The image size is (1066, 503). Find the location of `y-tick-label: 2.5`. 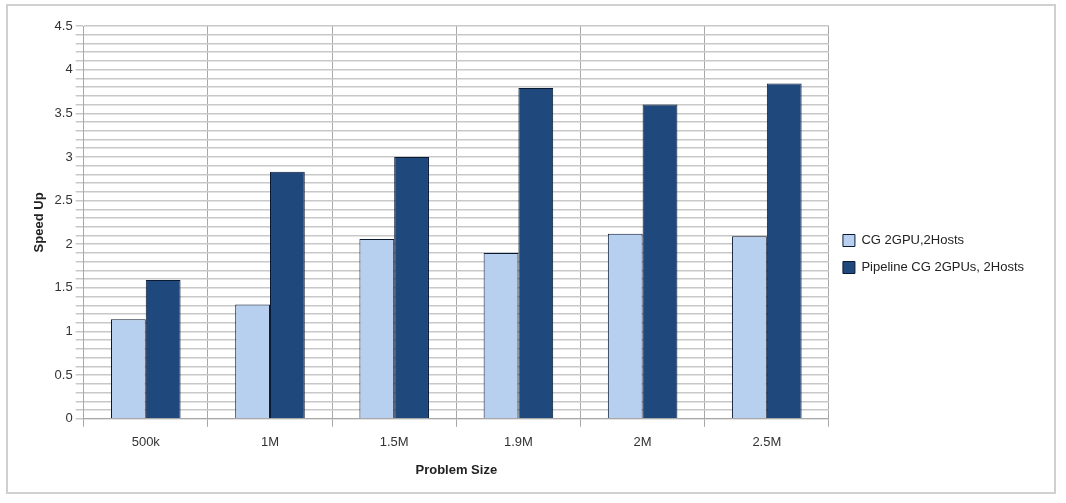

y-tick-label: 2.5 is located at coordinates (63, 200).